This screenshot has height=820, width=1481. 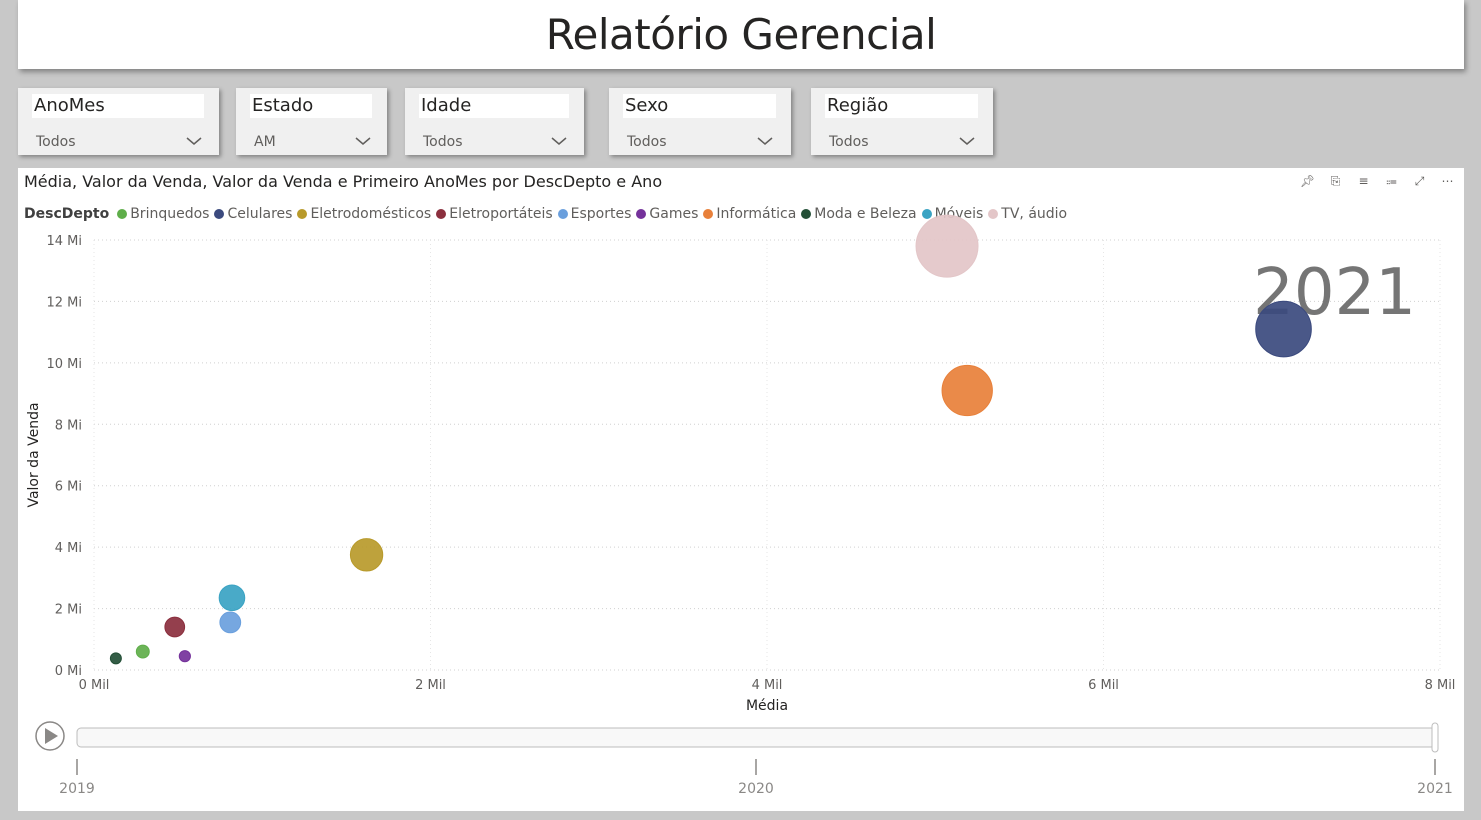 What do you see at coordinates (756, 214) in the screenshot?
I see `legend-label: Informática` at bounding box center [756, 214].